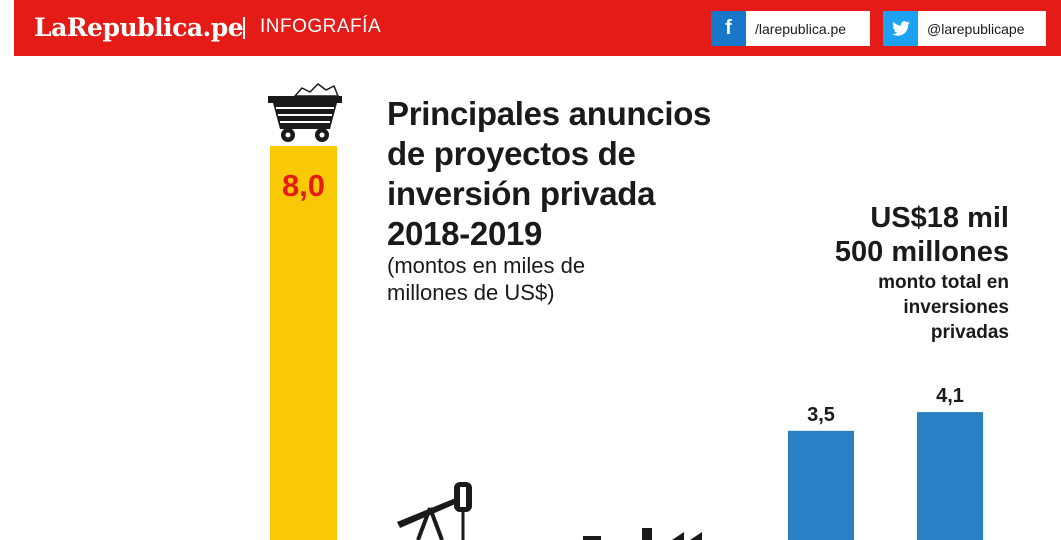 This screenshot has width=1061, height=540. Describe the element at coordinates (939, 218) in the screenshot. I see `total-amount-line: US$18 mil` at that location.